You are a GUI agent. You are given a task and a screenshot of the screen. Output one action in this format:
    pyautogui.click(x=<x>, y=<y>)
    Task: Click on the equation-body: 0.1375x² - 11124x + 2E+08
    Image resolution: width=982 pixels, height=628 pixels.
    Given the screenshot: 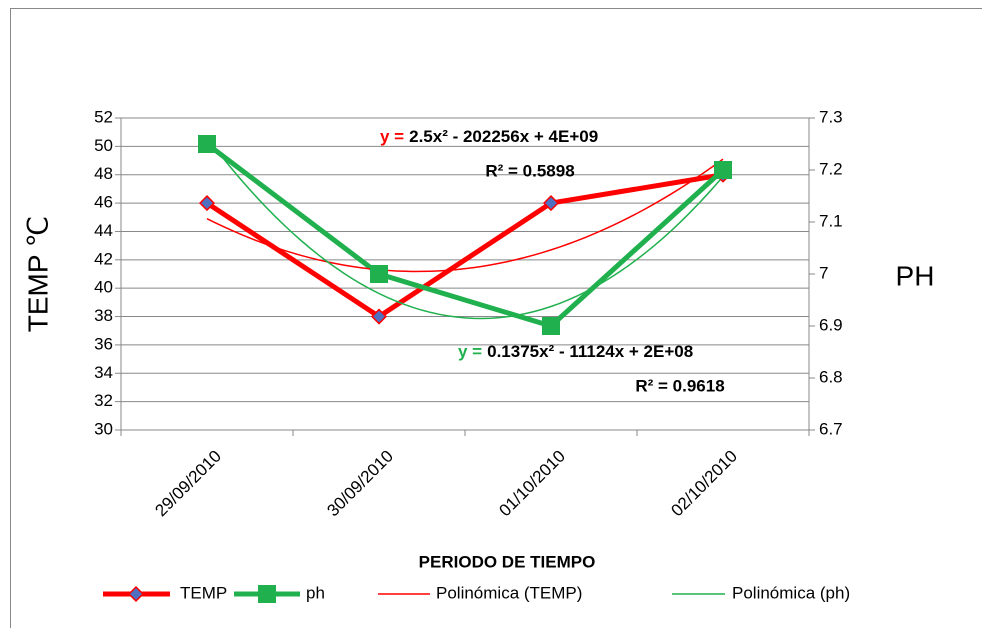 What is the action you would take?
    pyautogui.click(x=590, y=351)
    